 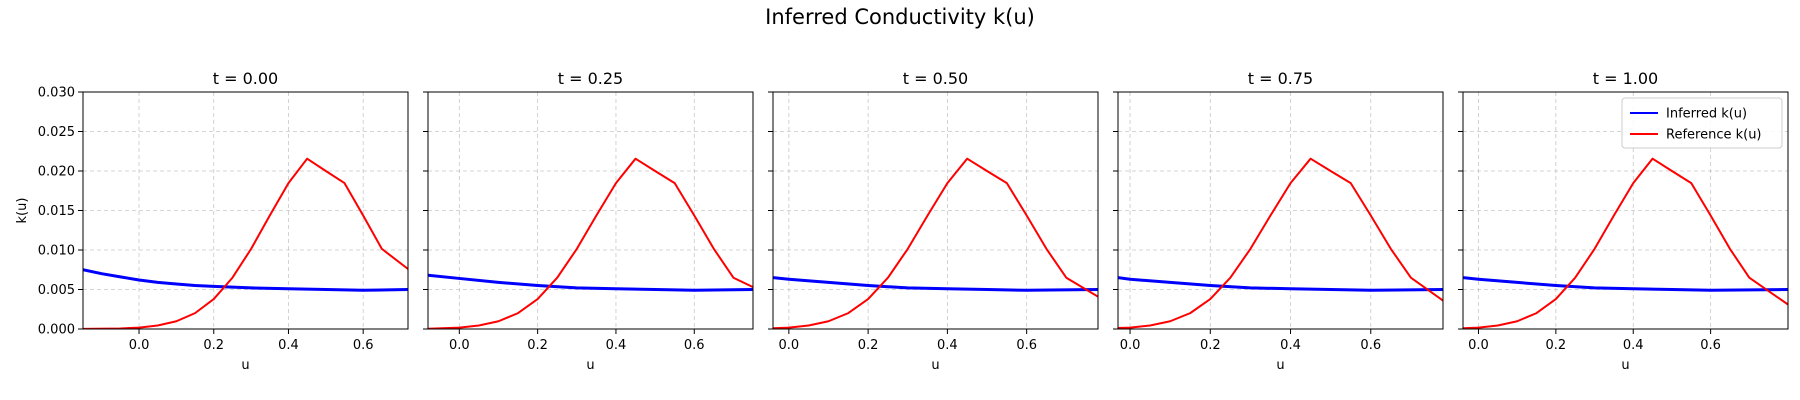 I want to click on subplot-title: t = 0.25, so click(x=590, y=78).